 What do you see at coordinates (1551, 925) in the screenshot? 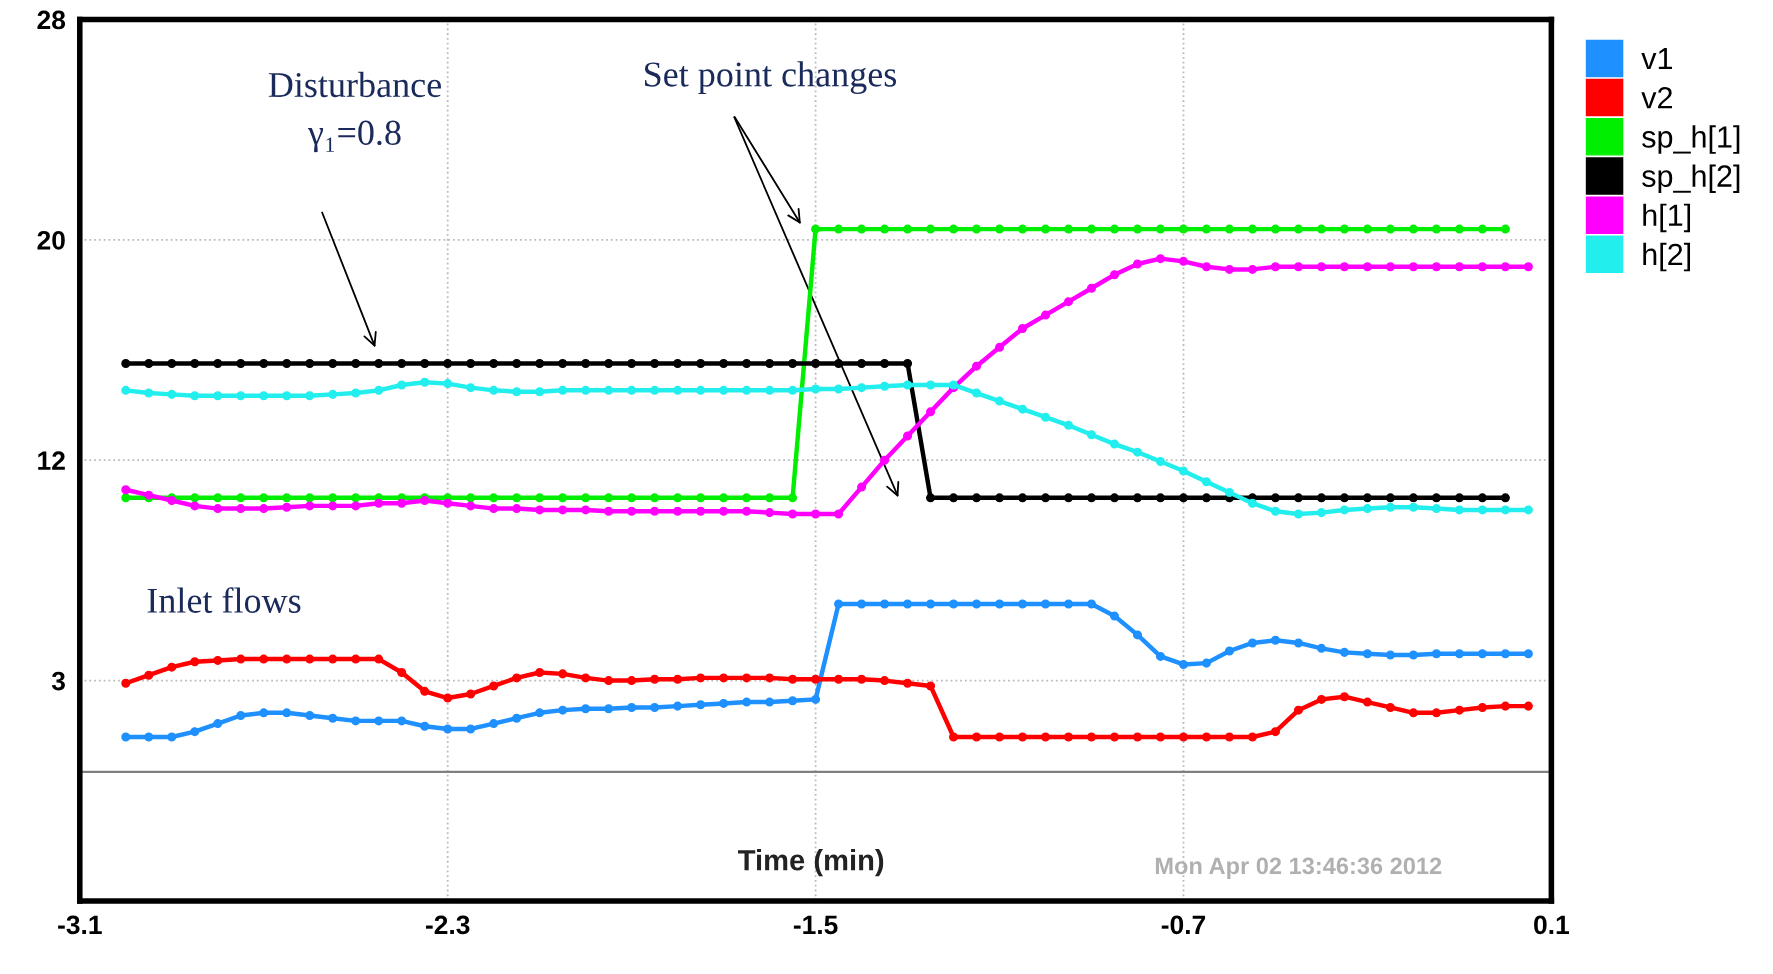
I see `x-tick-label: 0.1` at bounding box center [1551, 925].